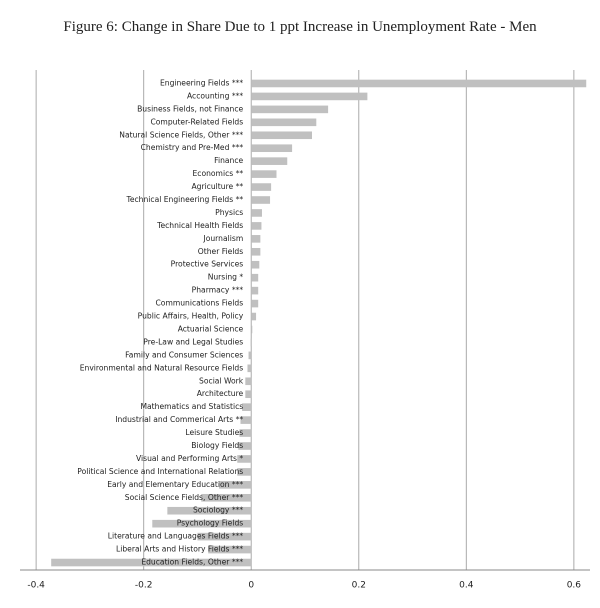  I want to click on y-tick-label: Technical Engineering Fields **, so click(184, 199).